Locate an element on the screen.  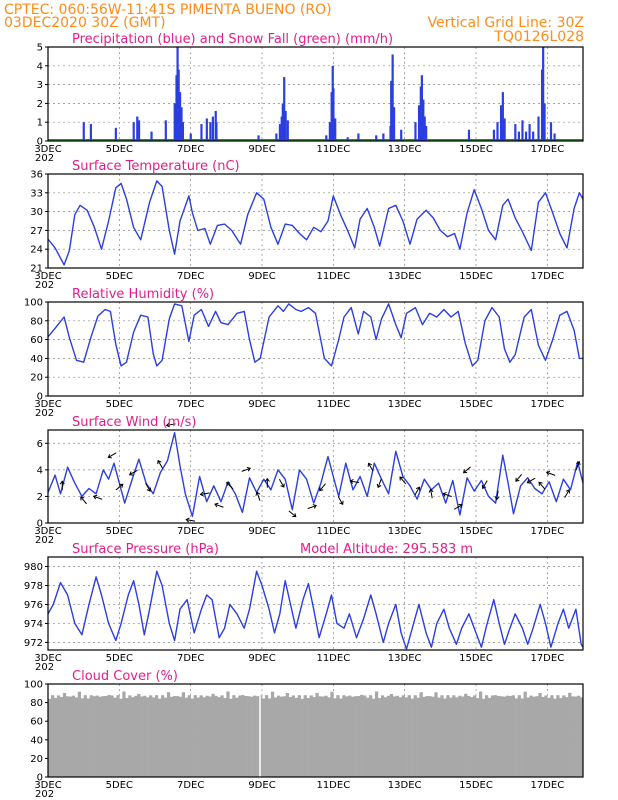
x-tick-label: 11DEC is located at coordinates (333, 149).